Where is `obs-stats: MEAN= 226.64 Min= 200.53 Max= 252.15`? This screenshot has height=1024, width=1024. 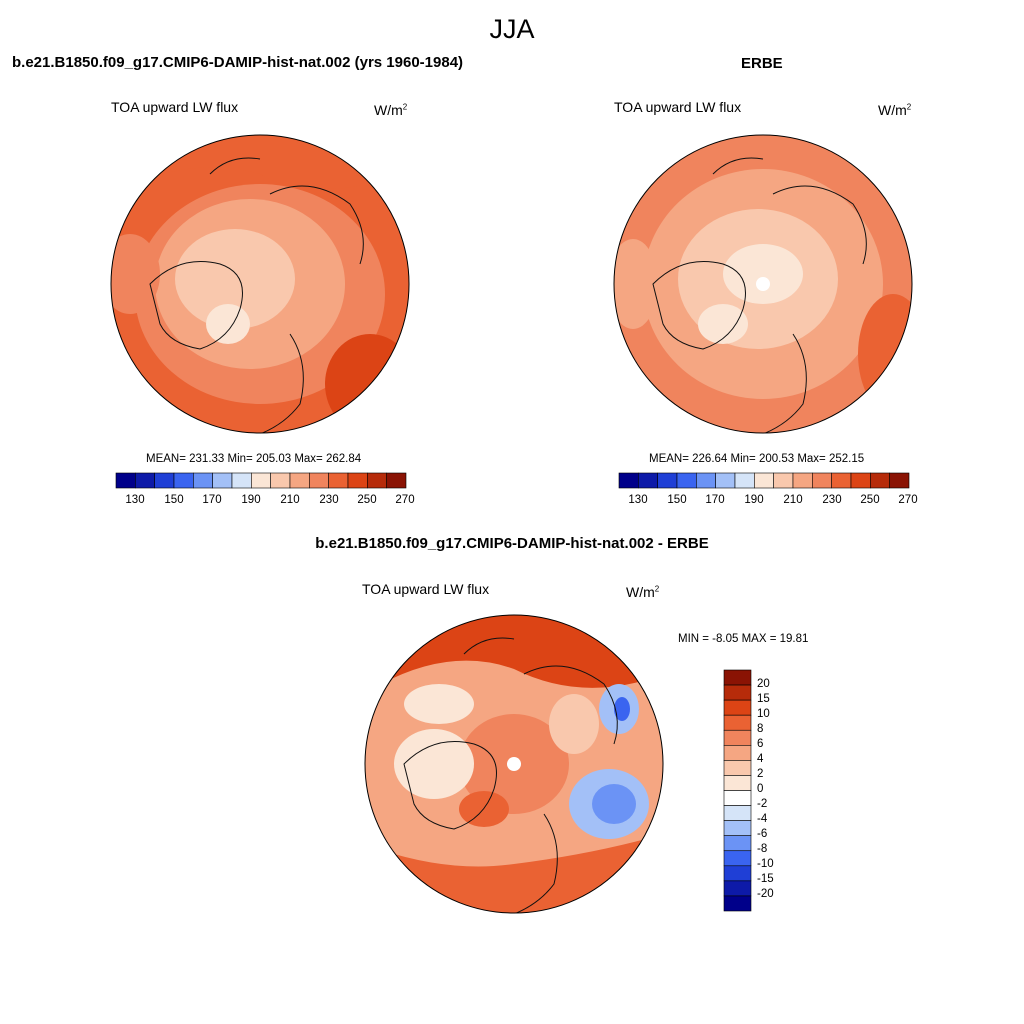 obs-stats: MEAN= 226.64 Min= 200.53 Max= 252.15 is located at coordinates (757, 459).